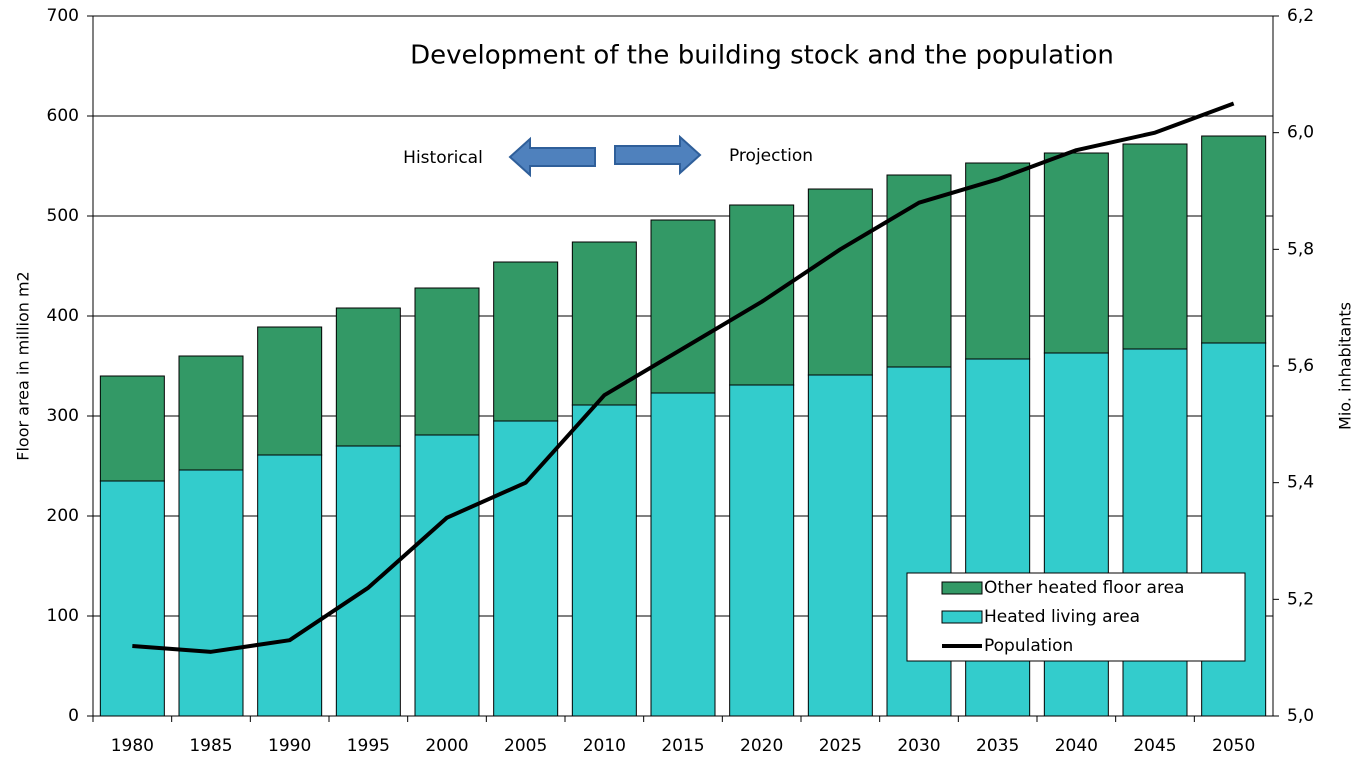 The width and height of the screenshot is (1358, 758). What do you see at coordinates (289, 746) in the screenshot?
I see `x-tick-label: 1990` at bounding box center [289, 746].